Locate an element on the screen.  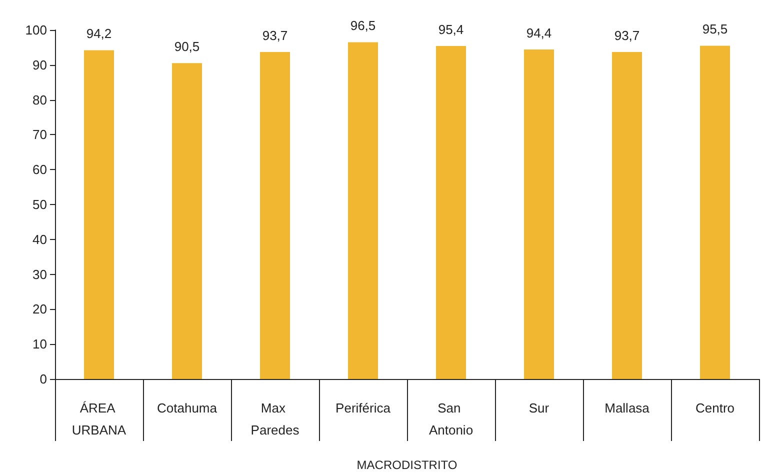
y-tick-label: 50 is located at coordinates (39, 204).